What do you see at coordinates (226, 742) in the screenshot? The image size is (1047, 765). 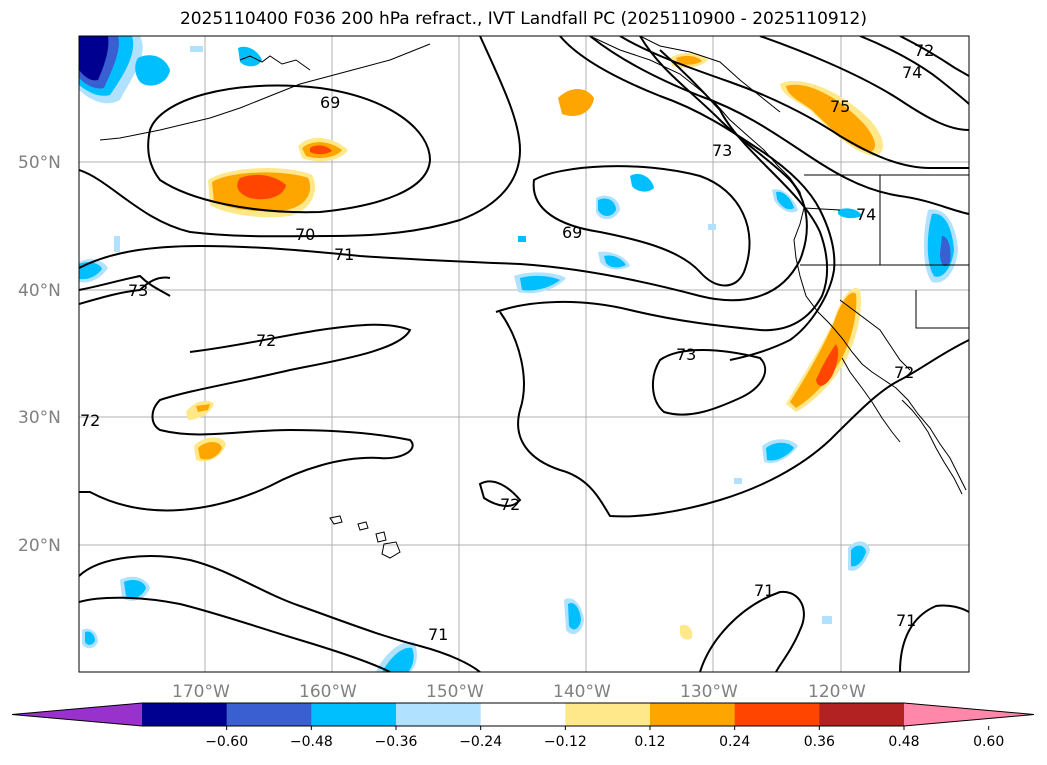 I see `colorbar-tick-label: −0.60` at bounding box center [226, 742].